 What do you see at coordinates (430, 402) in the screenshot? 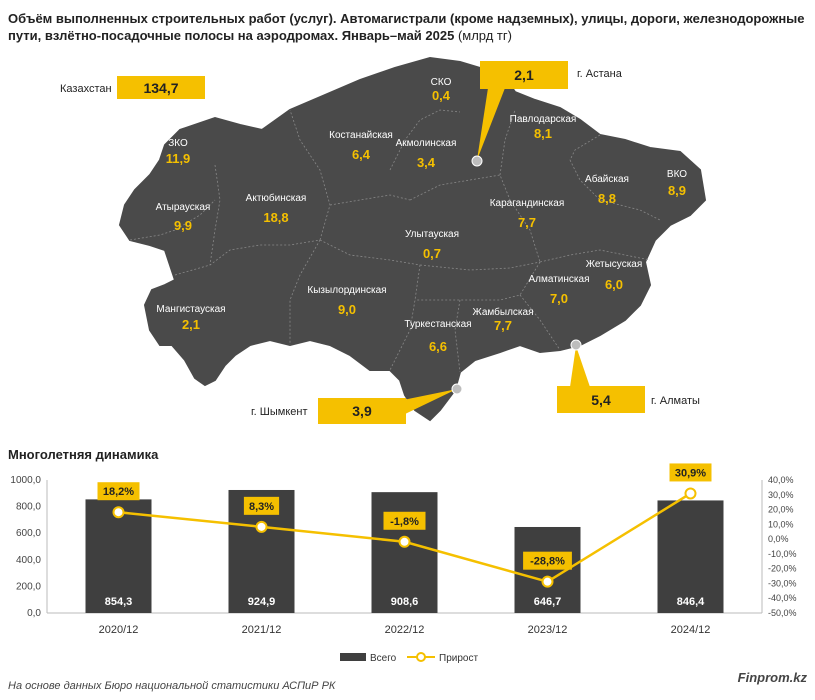
I see `shymkent-pointer` at bounding box center [430, 402].